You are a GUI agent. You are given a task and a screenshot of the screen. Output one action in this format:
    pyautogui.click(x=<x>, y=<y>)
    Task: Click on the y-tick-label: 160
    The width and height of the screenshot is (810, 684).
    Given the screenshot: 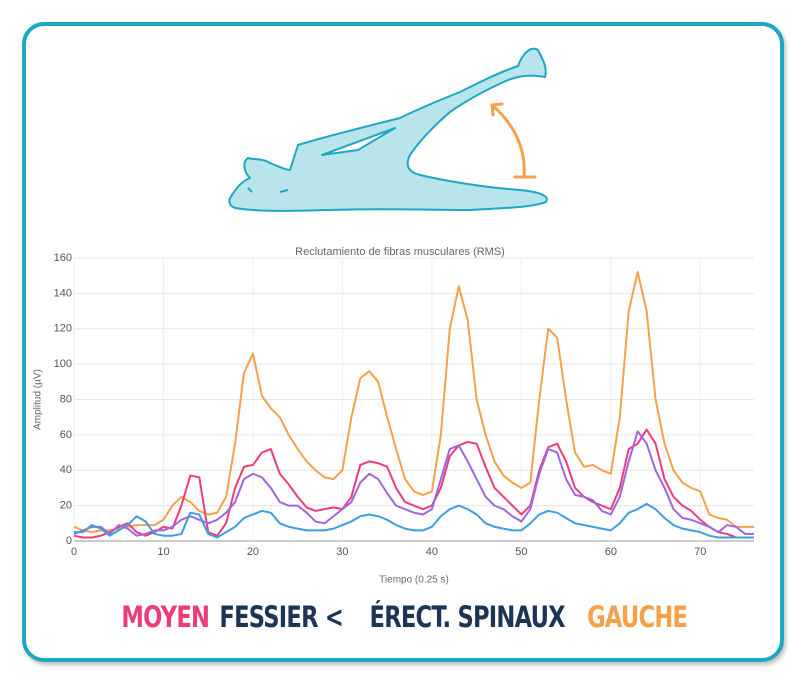 What is the action you would take?
    pyautogui.click(x=63, y=258)
    